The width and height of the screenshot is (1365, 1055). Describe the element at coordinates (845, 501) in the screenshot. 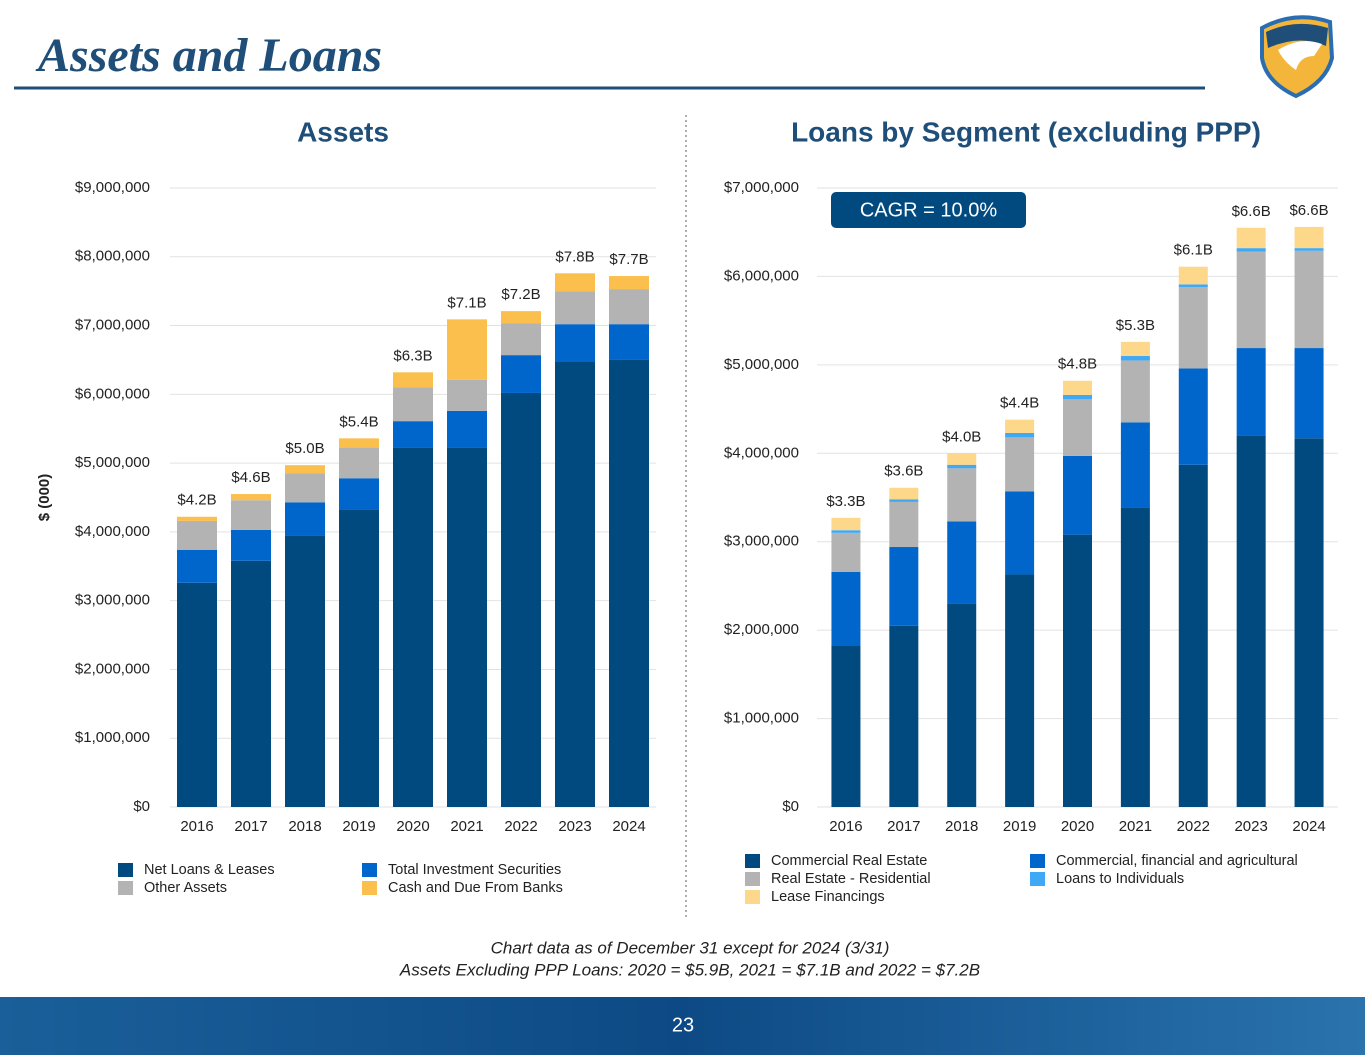

I see `total-label: $3.3B` at that location.